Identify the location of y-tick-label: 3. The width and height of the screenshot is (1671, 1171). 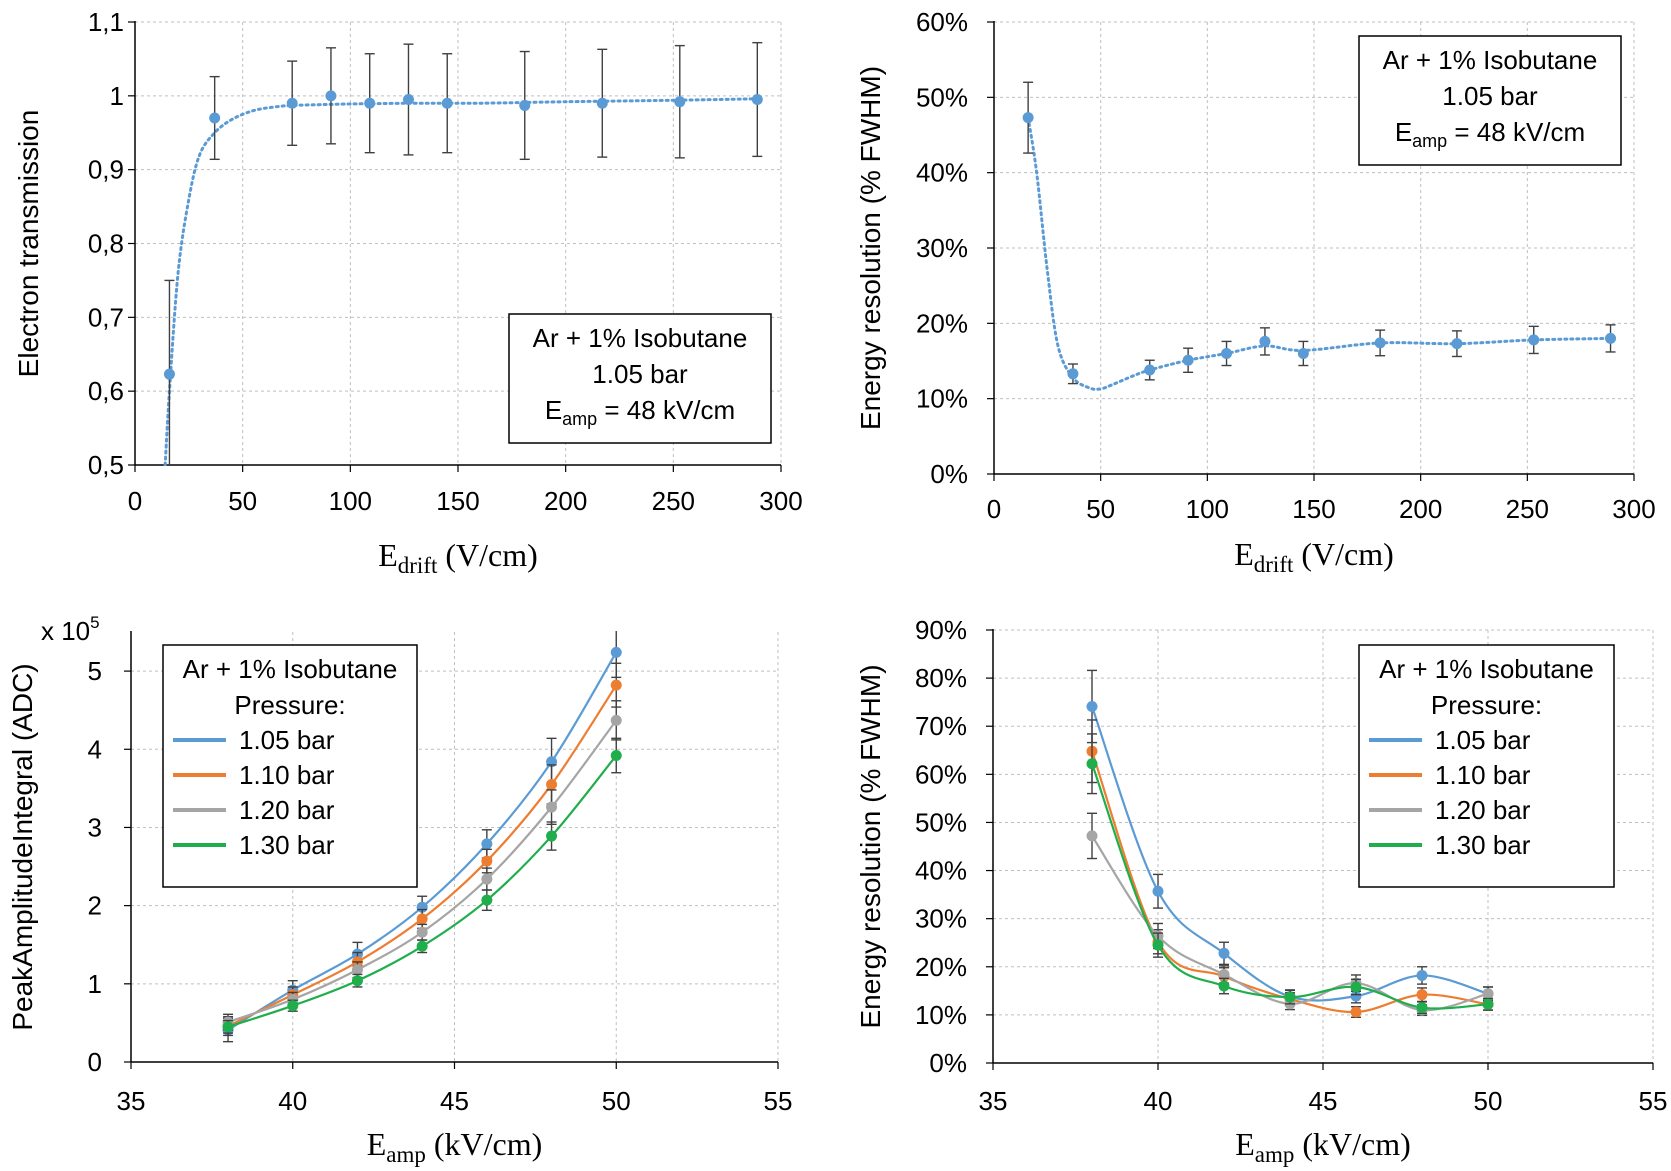
(95, 827).